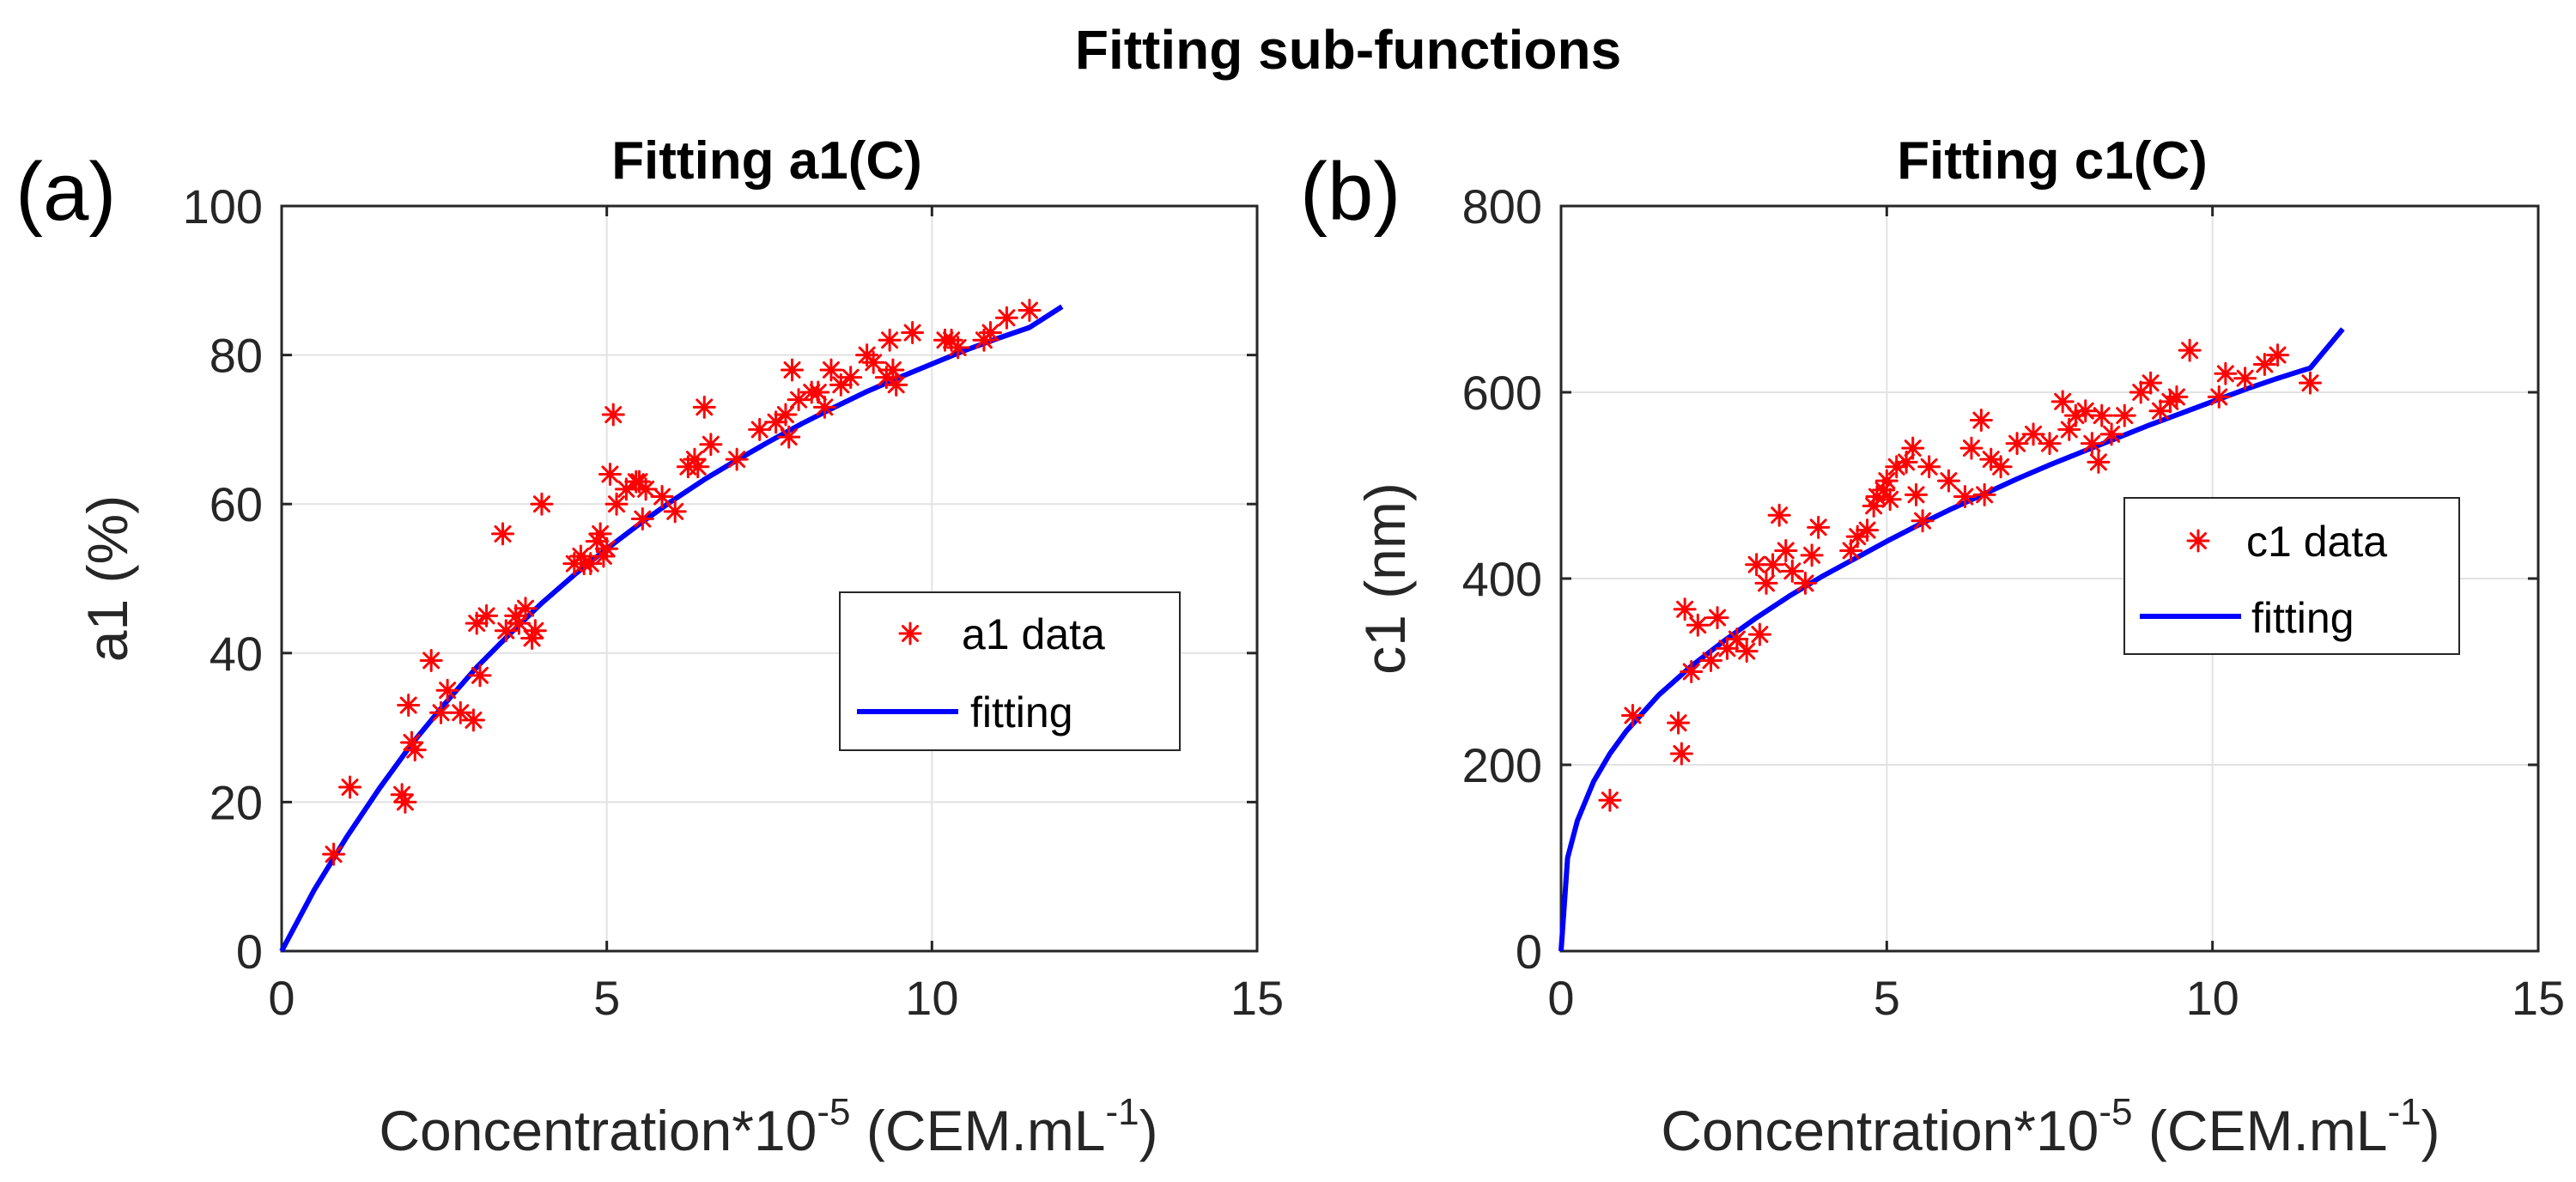 This screenshot has width=2576, height=1182. I want to click on x-tick-label: 5, so click(607, 998).